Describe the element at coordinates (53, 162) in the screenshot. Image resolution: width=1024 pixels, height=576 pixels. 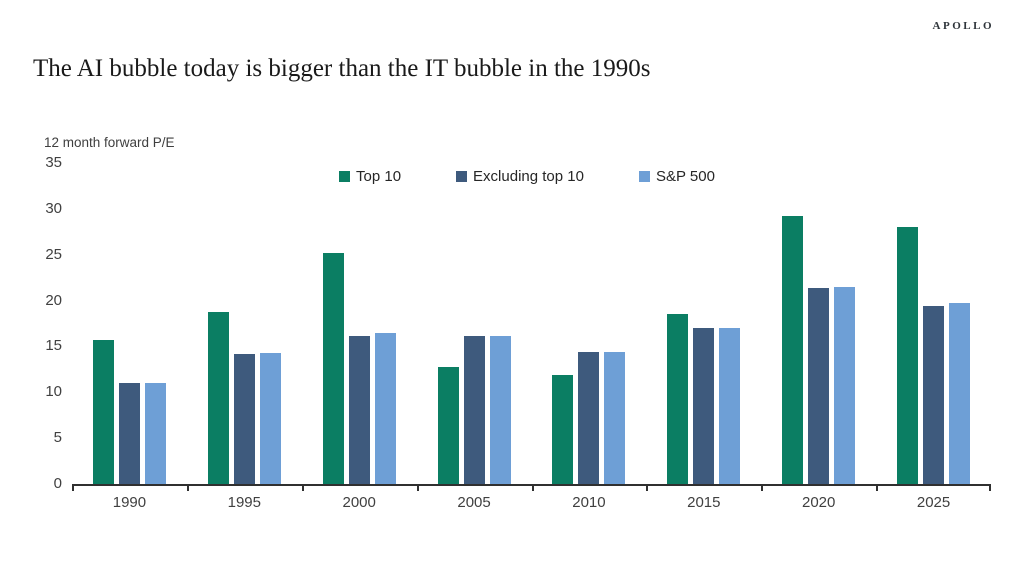
I see `y-tick-label-35: 35` at that location.